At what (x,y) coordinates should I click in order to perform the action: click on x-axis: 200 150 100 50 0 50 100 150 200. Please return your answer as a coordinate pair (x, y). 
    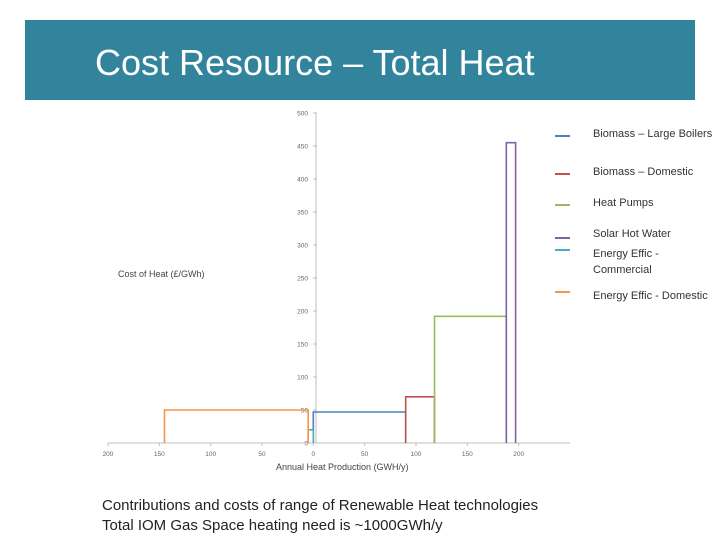
    Looking at the image, I should click on (336, 450).